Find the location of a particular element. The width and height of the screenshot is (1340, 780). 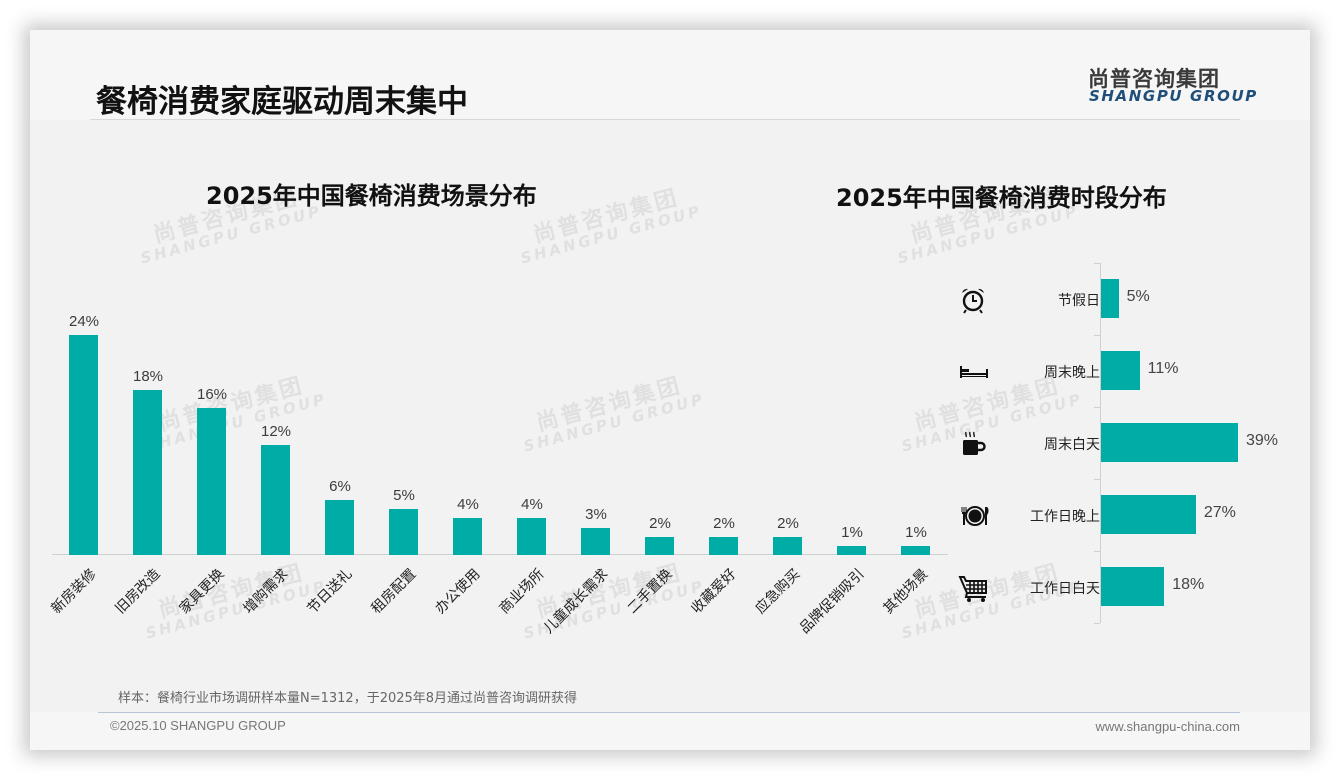

column-group: 5% 租房配置 is located at coordinates (402, 463).